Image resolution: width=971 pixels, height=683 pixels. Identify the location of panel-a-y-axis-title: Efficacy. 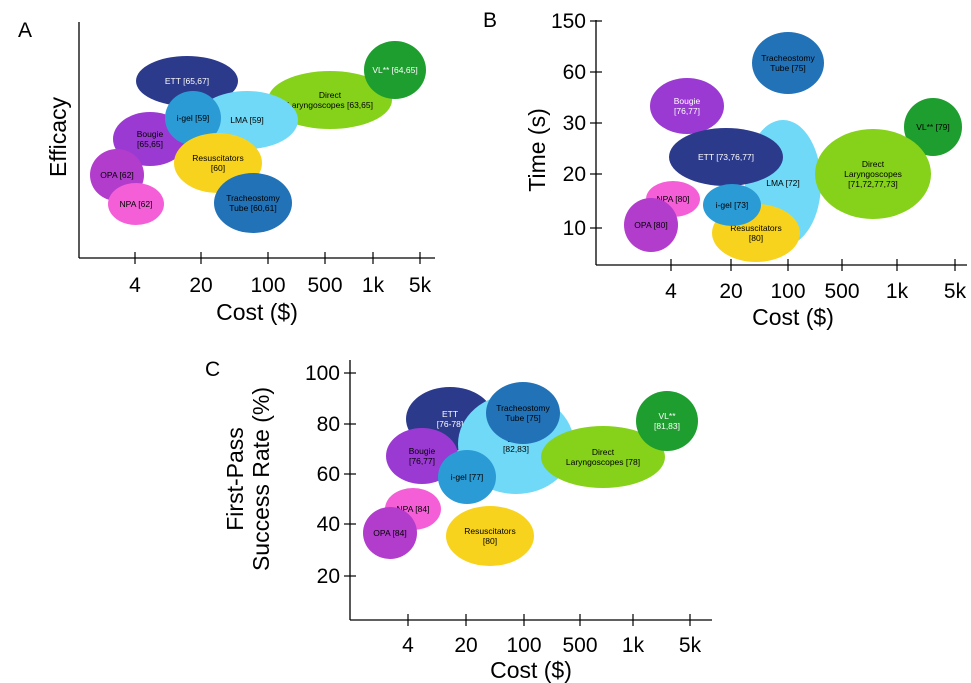
(58, 136).